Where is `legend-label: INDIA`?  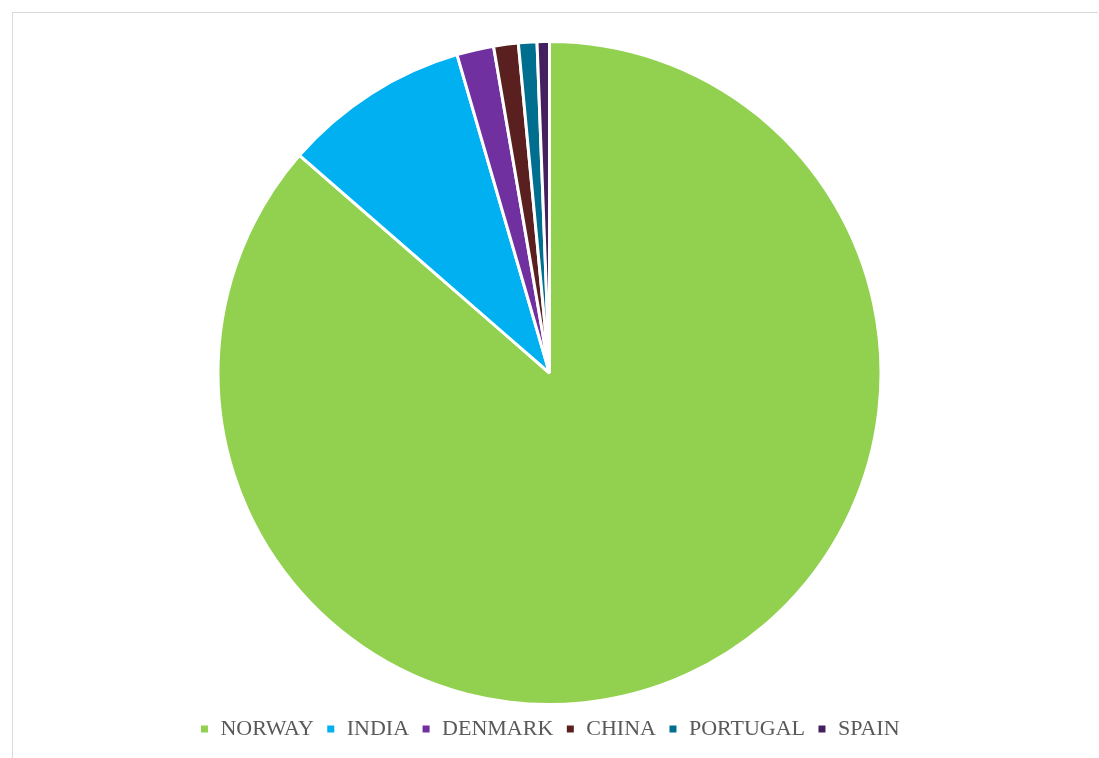 legend-label: INDIA is located at coordinates (378, 727).